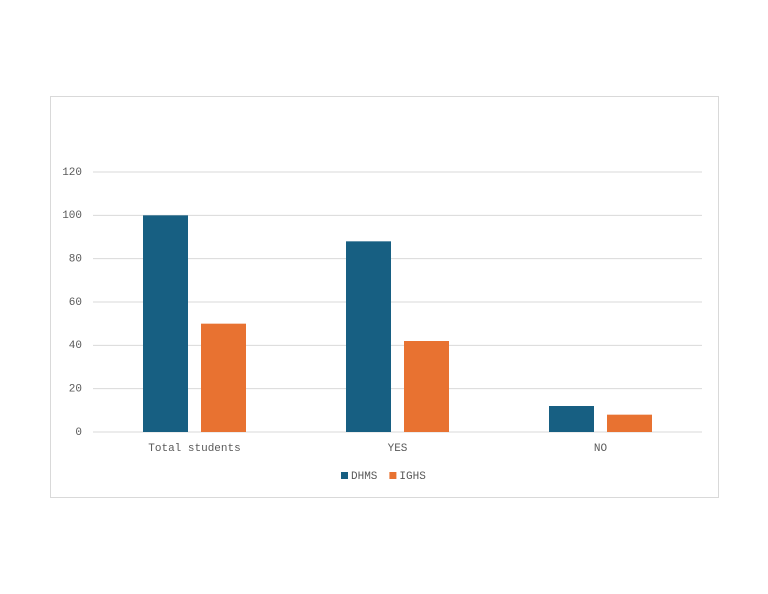  Describe the element at coordinates (364, 477) in the screenshot. I see `legend-label: DHMS` at that location.